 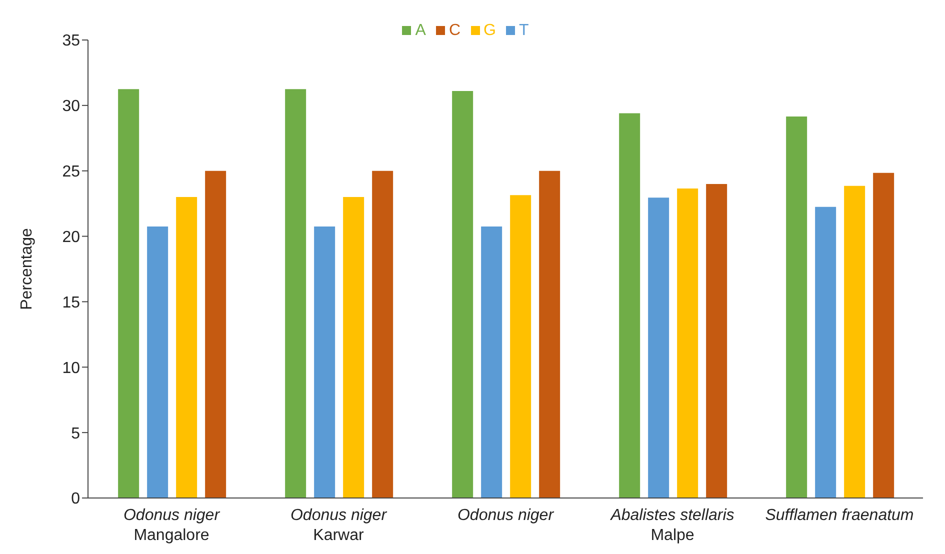 What do you see at coordinates (71, 172) in the screenshot?
I see `y-tick-label: 25` at bounding box center [71, 172].